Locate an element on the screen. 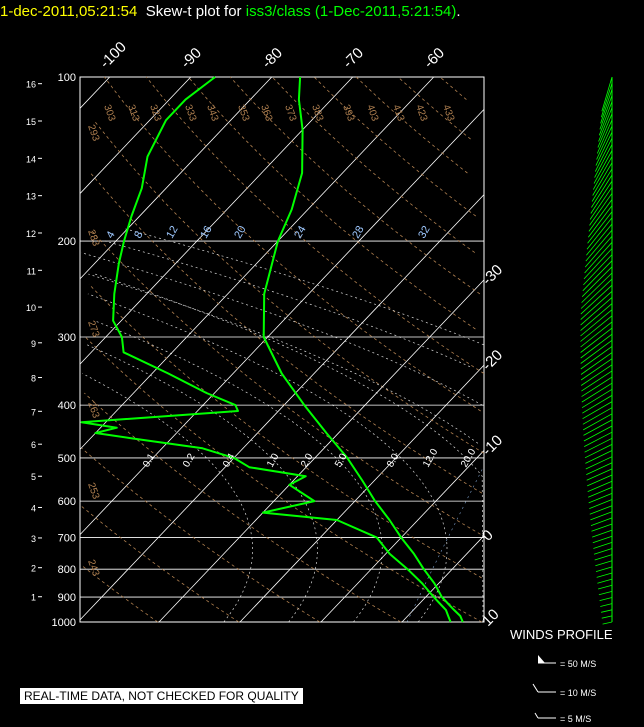  dry-adiabat-label-text: 423 is located at coordinates (421, 113).